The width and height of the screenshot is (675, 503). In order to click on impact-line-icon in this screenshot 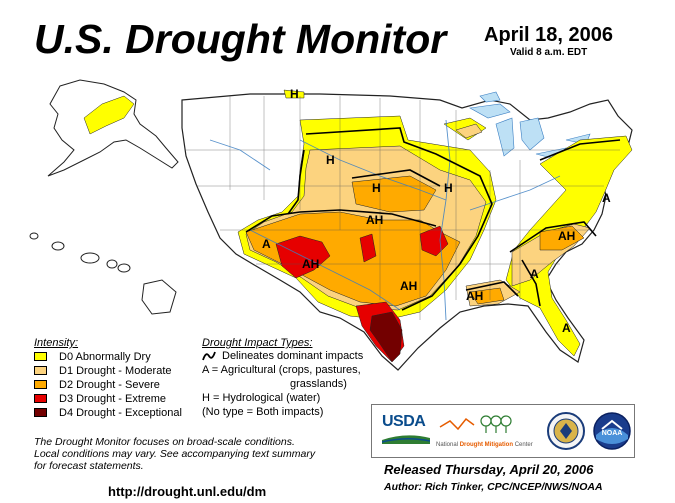, I will do `click(209, 356)`.